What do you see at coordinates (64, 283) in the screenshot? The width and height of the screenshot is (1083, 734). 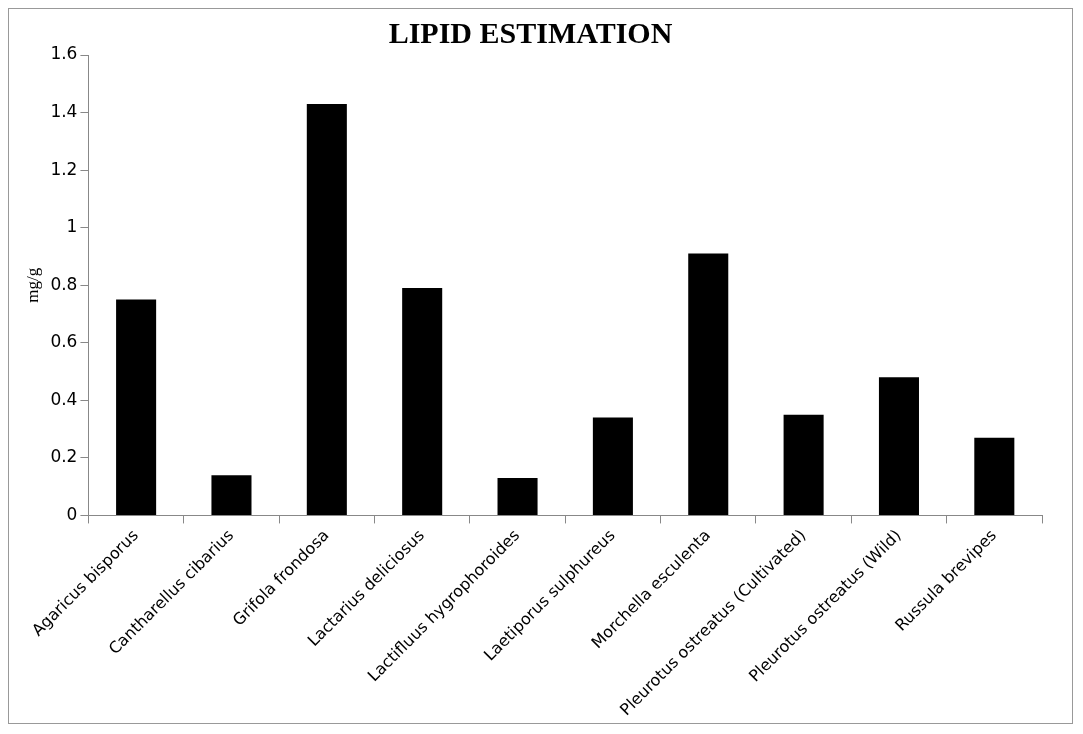 I see `y-tick-label: 0.8` at bounding box center [64, 283].